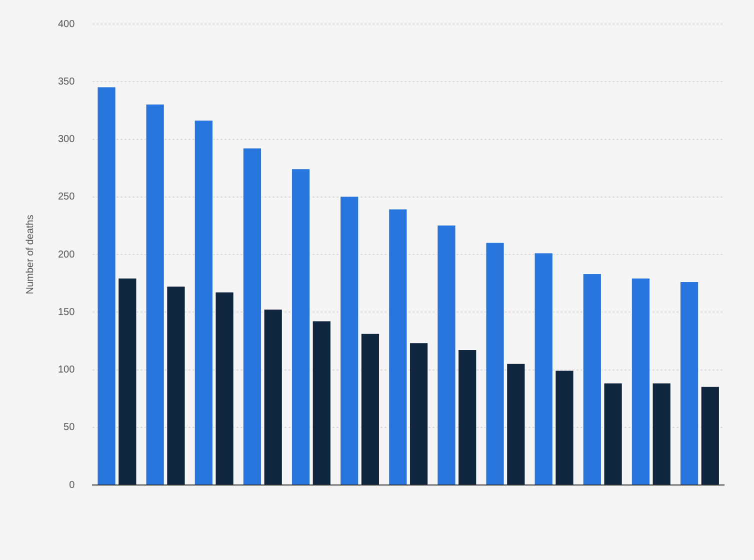 Image resolution: width=754 pixels, height=560 pixels. Describe the element at coordinates (67, 312) in the screenshot. I see `y-tick-label: 150` at that location.